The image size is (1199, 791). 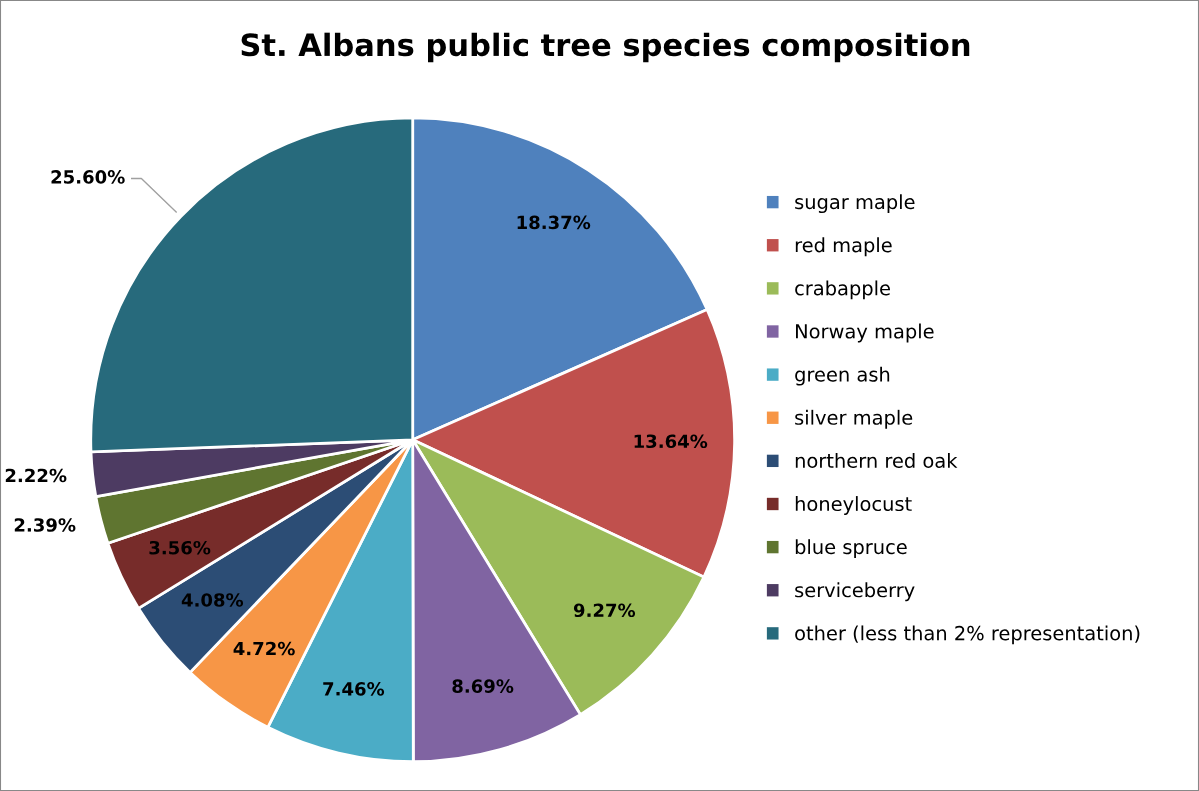 I want to click on legend-label: crabapple, so click(x=842, y=290).